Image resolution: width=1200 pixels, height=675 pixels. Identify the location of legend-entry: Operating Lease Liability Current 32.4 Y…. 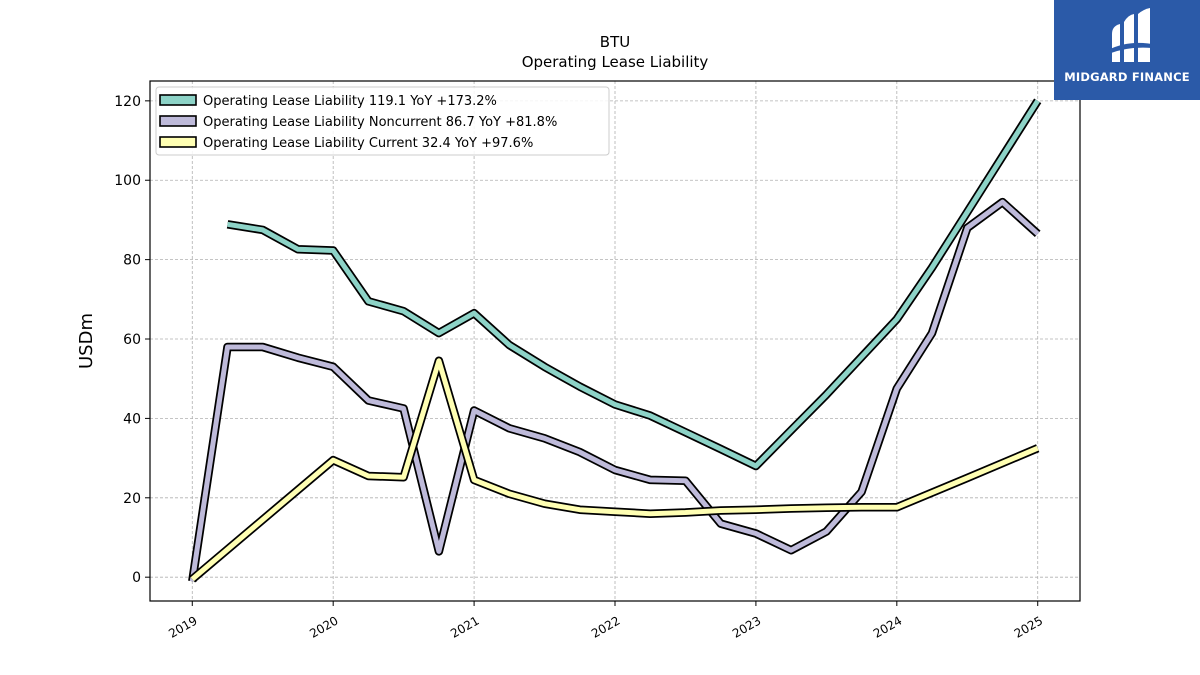
(368, 143).